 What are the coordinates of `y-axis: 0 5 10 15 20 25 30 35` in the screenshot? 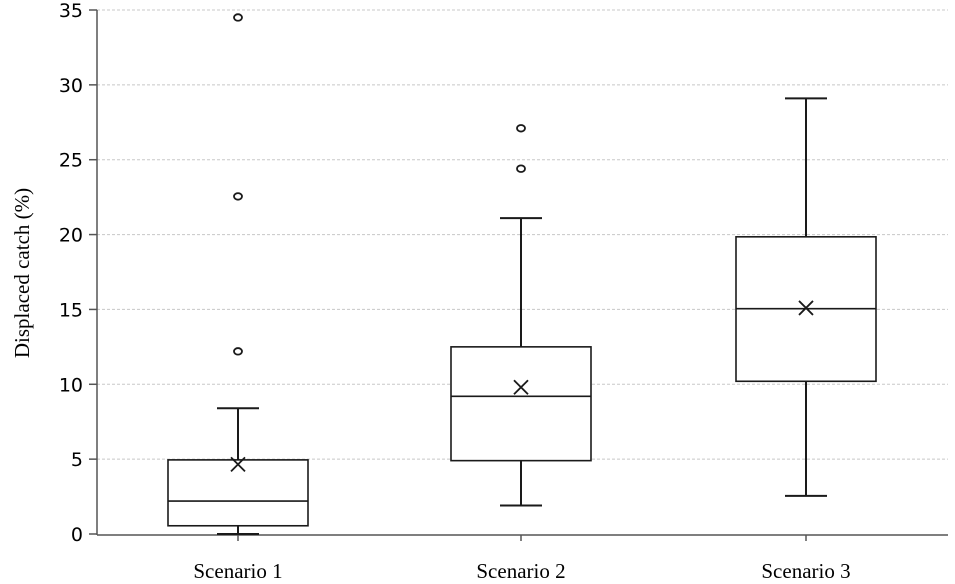 It's located at (78, 273).